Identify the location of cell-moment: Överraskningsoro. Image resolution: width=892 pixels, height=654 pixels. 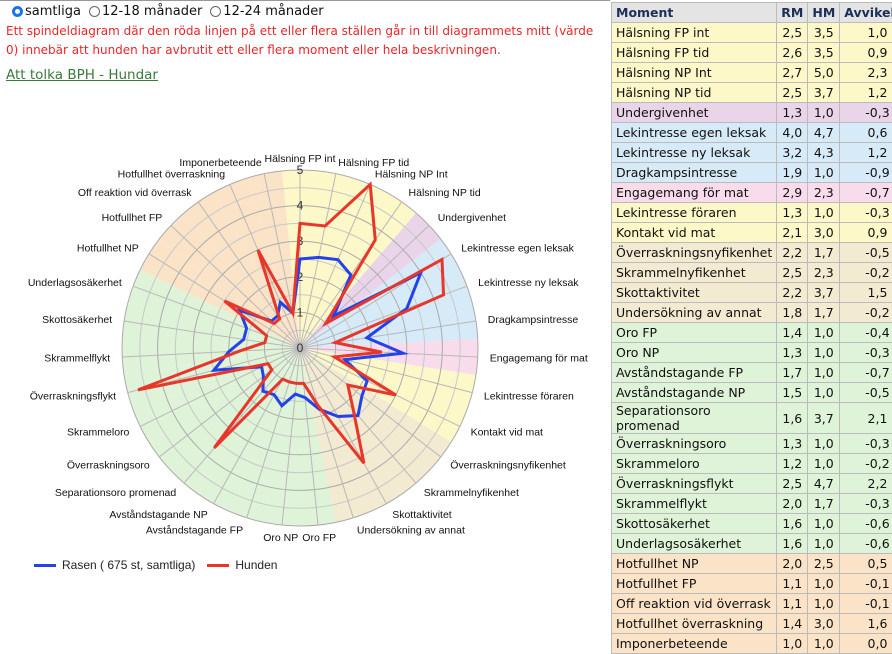
(694, 444).